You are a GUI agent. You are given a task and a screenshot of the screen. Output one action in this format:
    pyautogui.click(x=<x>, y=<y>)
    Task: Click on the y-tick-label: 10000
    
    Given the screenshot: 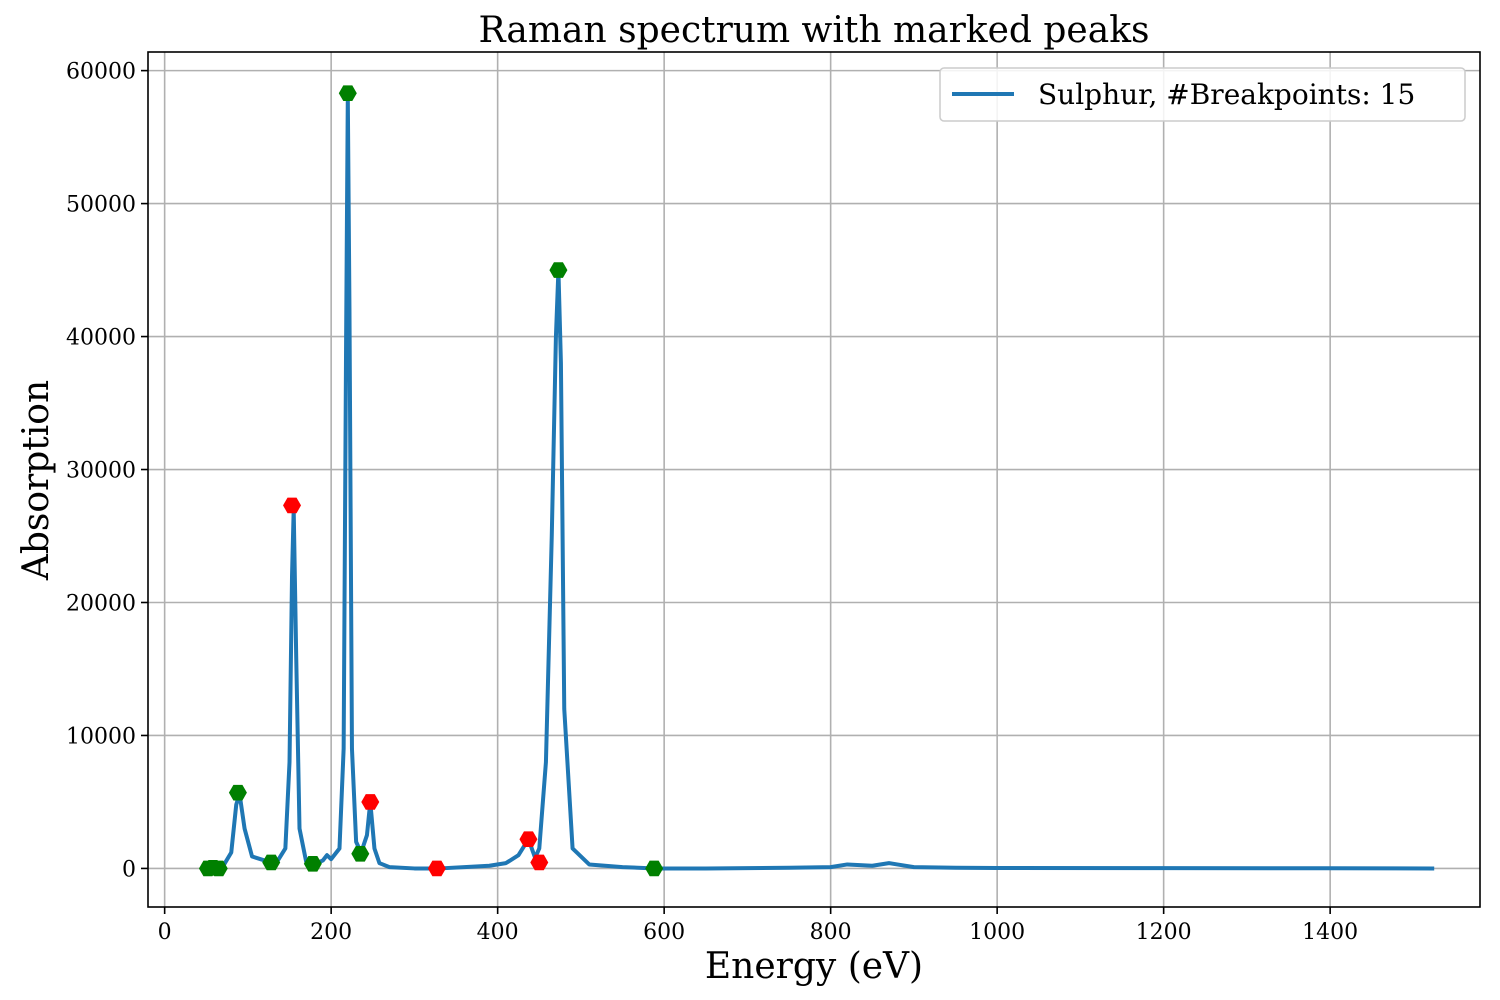 What is the action you would take?
    pyautogui.click(x=101, y=736)
    